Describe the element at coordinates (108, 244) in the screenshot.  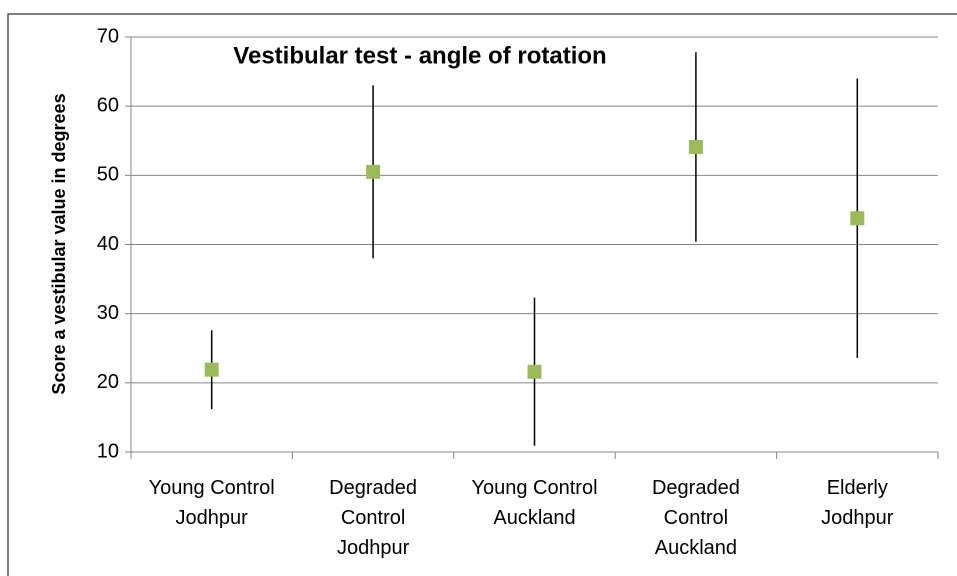
I see `y-tick-label: 40` at that location.